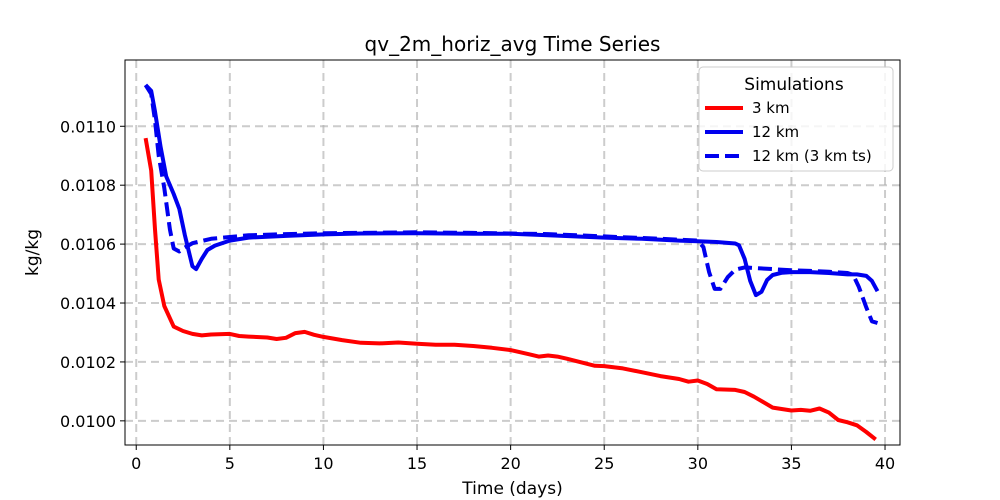 This screenshot has width=1000, height=500. What do you see at coordinates (604, 463) in the screenshot?
I see `x-tick-label: 25` at bounding box center [604, 463].